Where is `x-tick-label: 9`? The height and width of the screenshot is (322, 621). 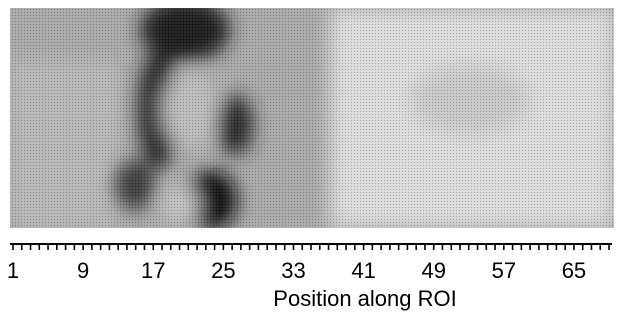
x-tick-label: 9 is located at coordinates (83, 270).